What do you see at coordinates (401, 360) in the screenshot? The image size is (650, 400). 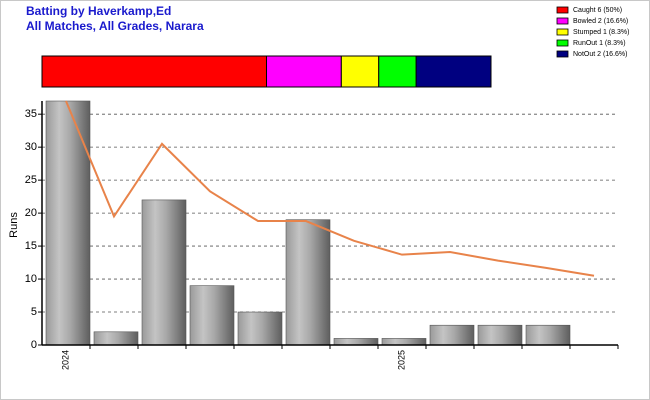 I see `x-tick-label: 2025` at bounding box center [401, 360].